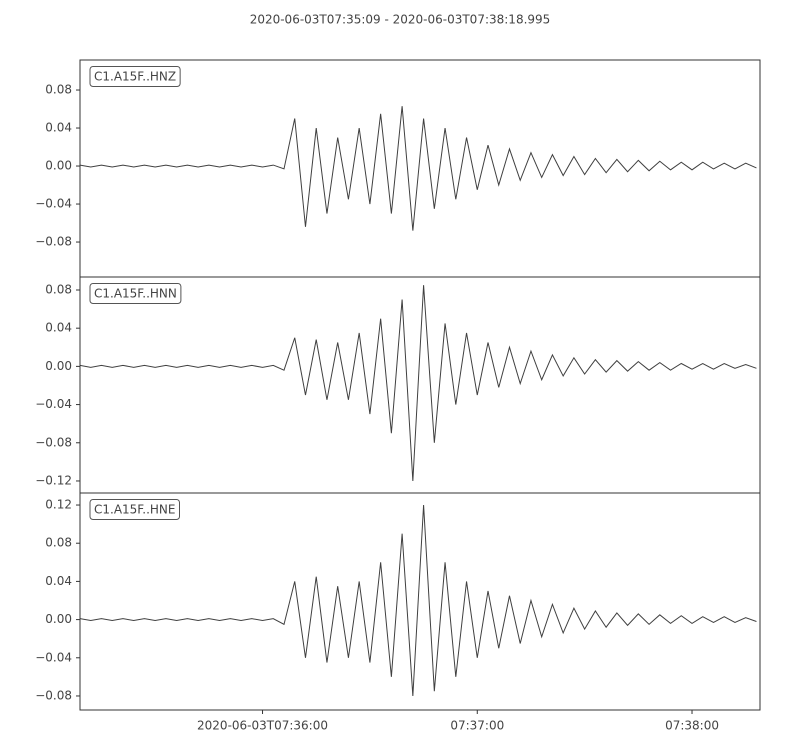 This screenshot has width=800, height=750. What do you see at coordinates (58, 505) in the screenshot?
I see `y-tick-label: 0.12` at bounding box center [58, 505].